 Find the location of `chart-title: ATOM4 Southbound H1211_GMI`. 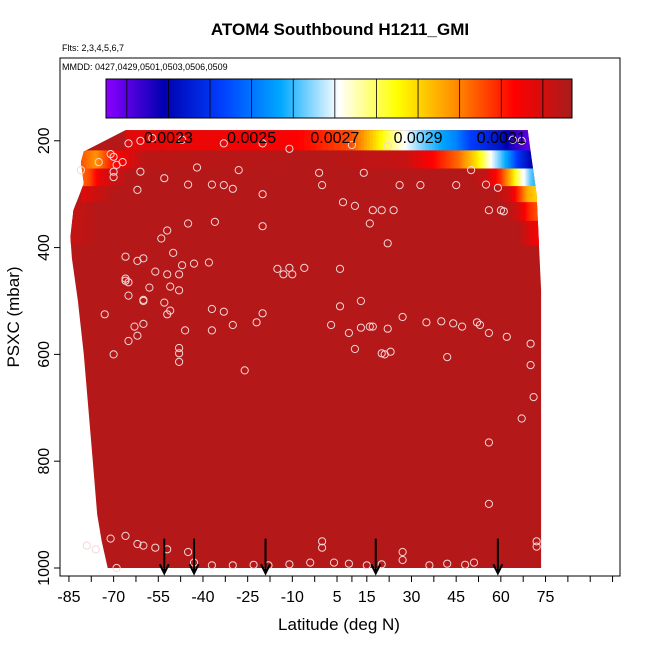

chart-title: ATOM4 Southbound H1211_GMI is located at coordinates (340, 29).